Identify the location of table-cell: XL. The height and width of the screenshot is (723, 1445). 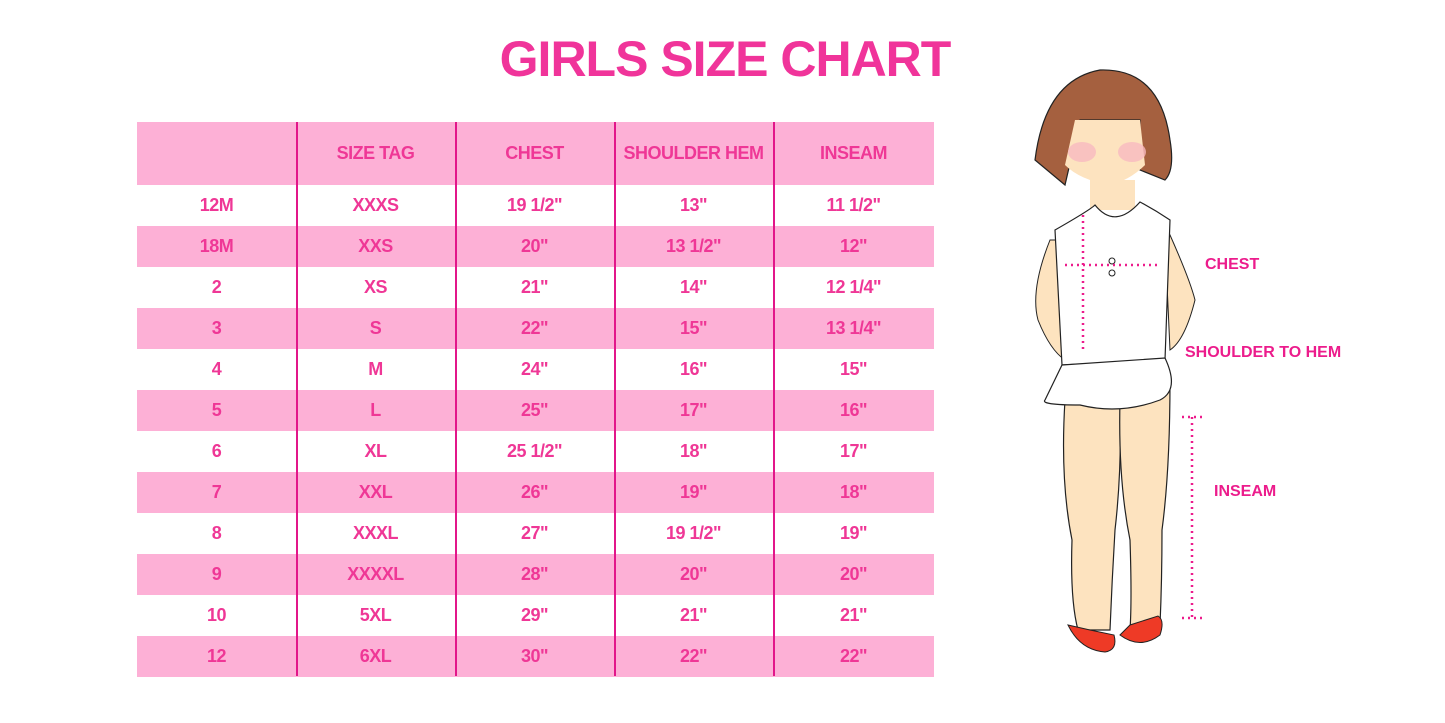
(375, 451).